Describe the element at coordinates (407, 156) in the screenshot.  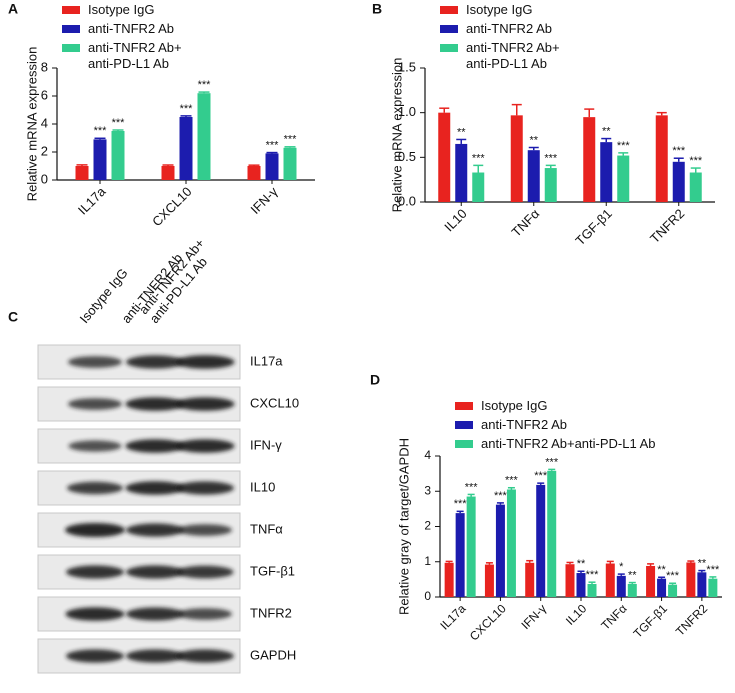
I see `y-tick-label: 0.5` at that location.